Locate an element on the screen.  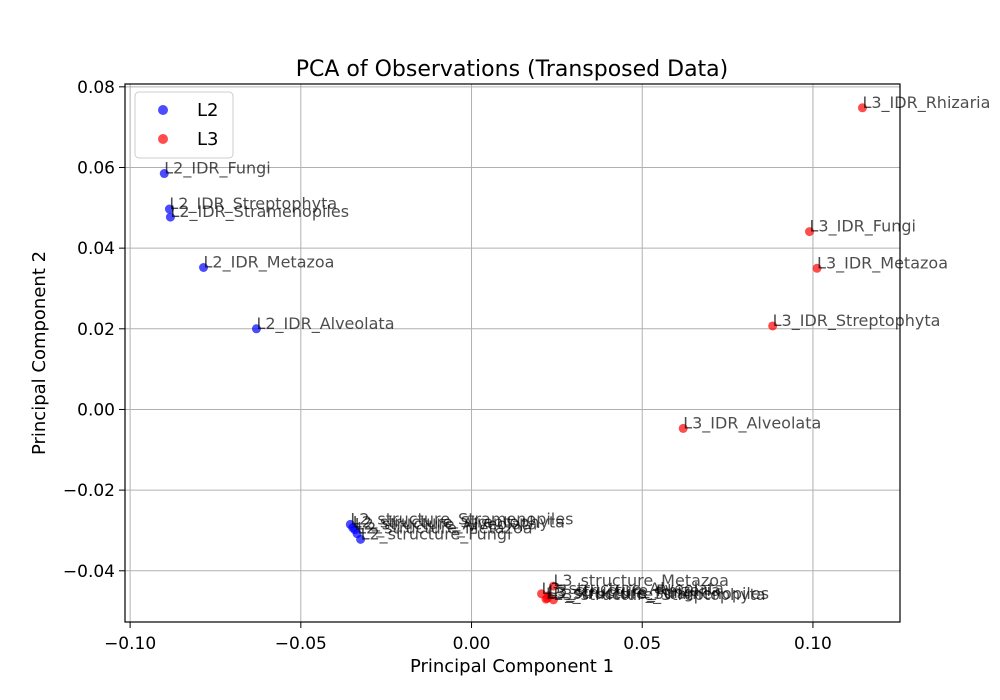
point-label: L2_IDR_Fungi is located at coordinates (217, 169).